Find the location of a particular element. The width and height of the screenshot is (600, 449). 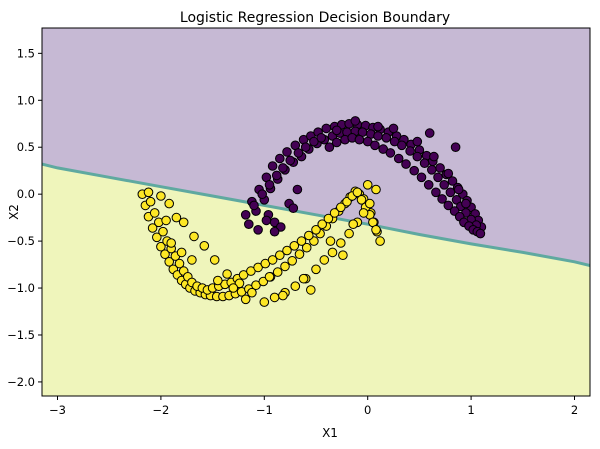

y-axis-label: X2 is located at coordinates (14, 212).